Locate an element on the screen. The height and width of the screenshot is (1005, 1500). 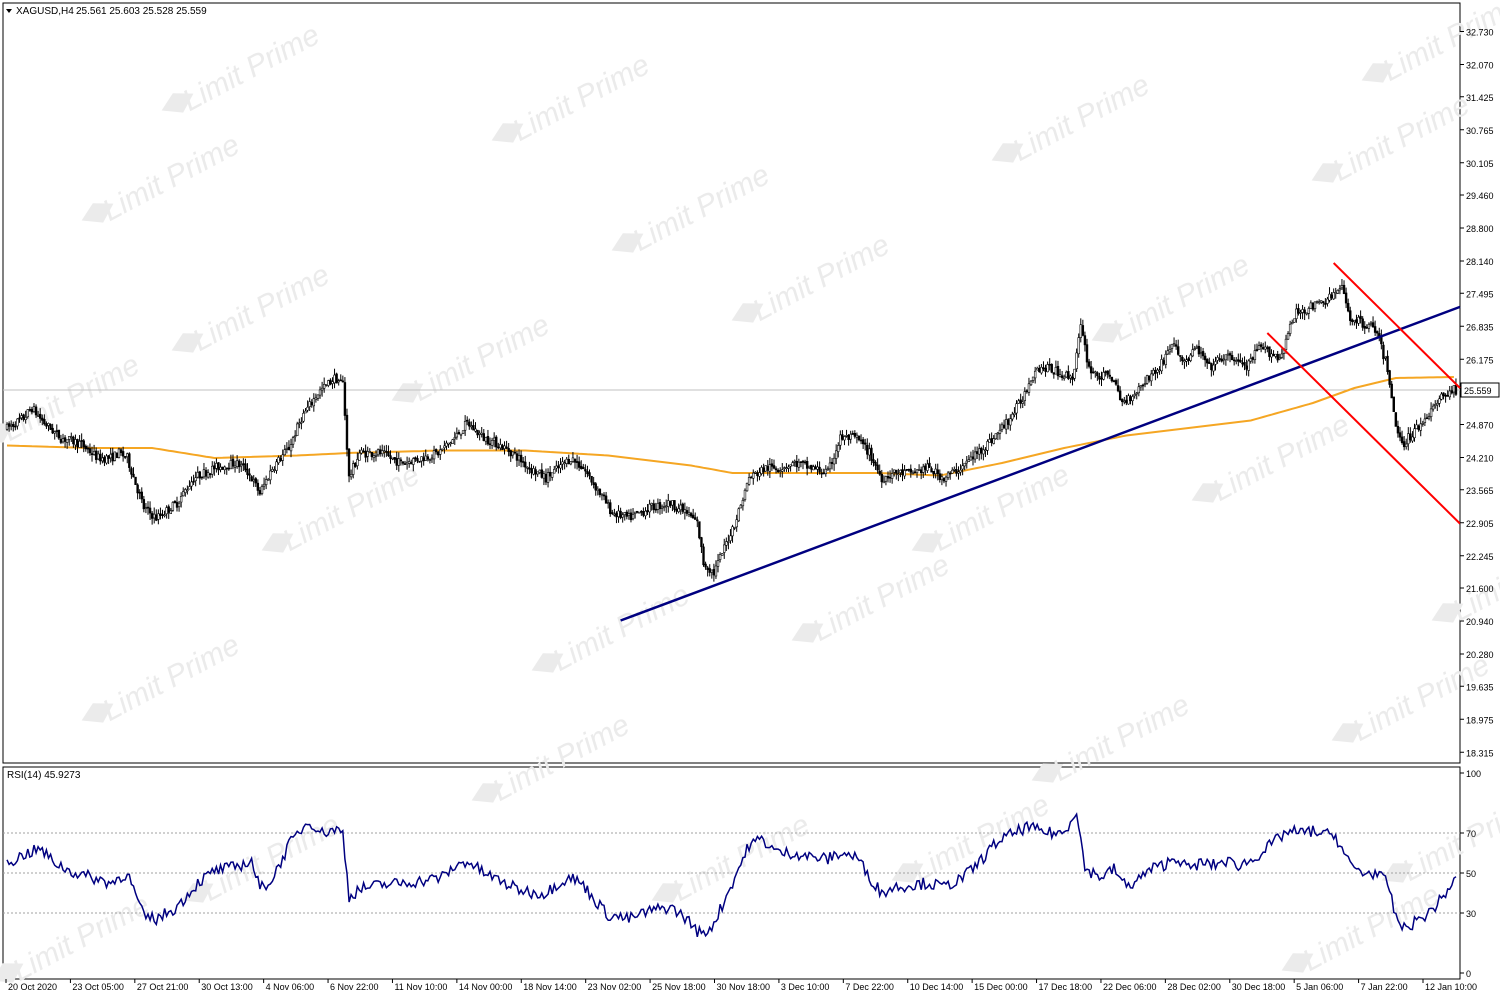
time-axis-label: 22 Dec 06:00 is located at coordinates (1130, 987).